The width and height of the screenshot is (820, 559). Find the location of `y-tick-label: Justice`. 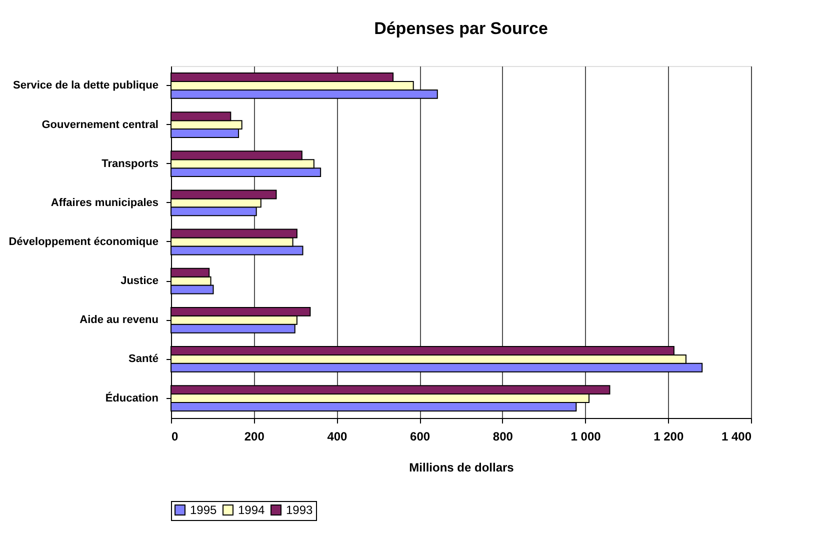

y-tick-label: Justice is located at coordinates (139, 281).